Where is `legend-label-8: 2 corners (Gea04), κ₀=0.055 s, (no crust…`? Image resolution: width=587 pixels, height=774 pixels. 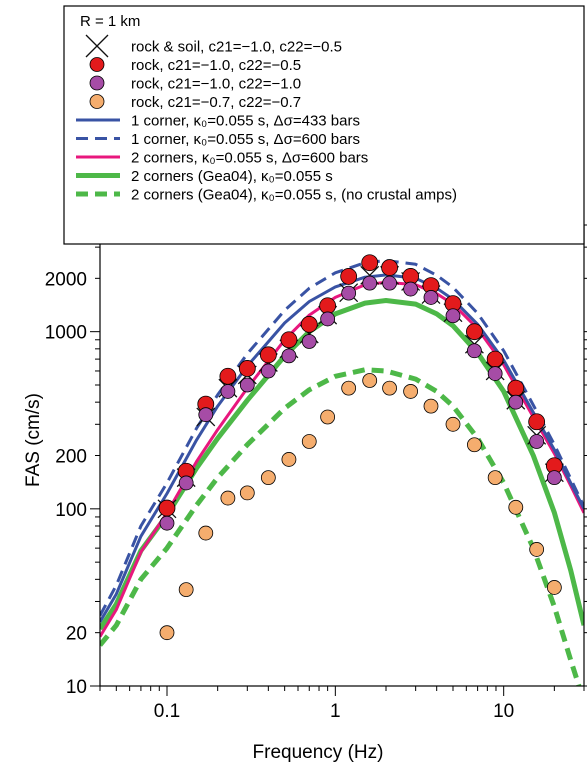
legend-label-8: 2 corners (Gea04), κ₀=0.055 s, (no crust… is located at coordinates (294, 195).